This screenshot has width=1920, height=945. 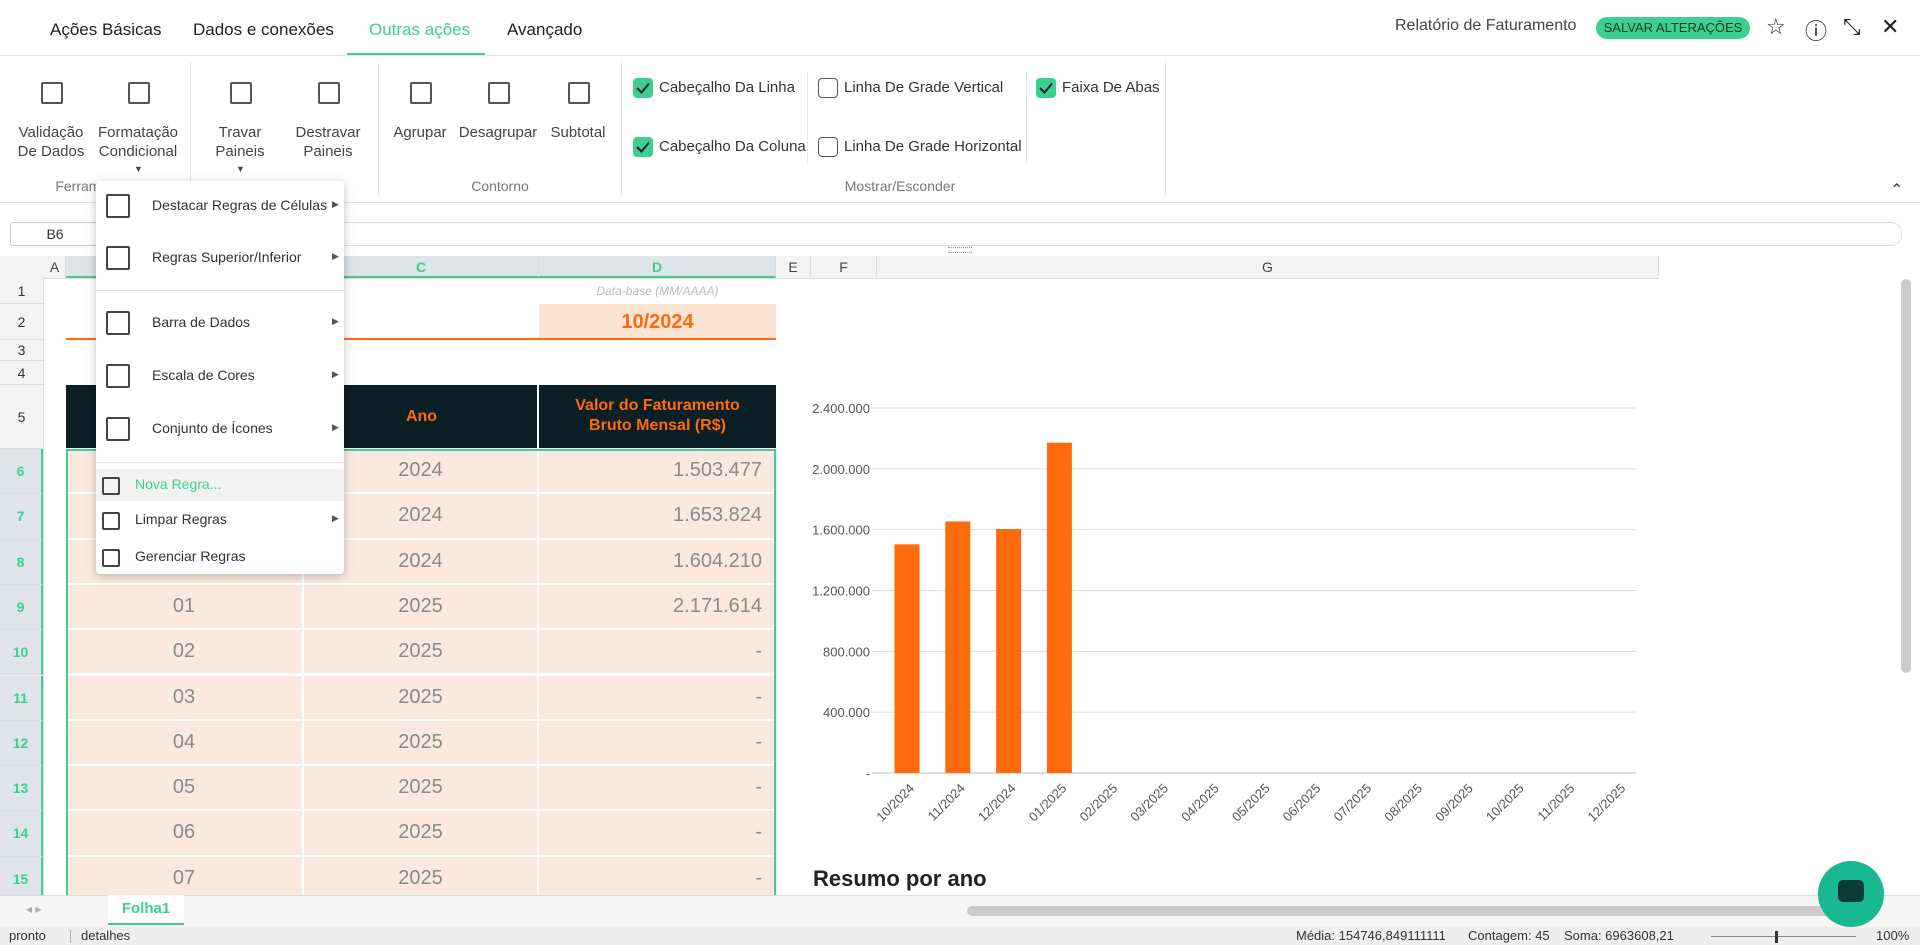 What do you see at coordinates (841, 469) in the screenshot?
I see `y-tick-label: 2.000.000` at bounding box center [841, 469].